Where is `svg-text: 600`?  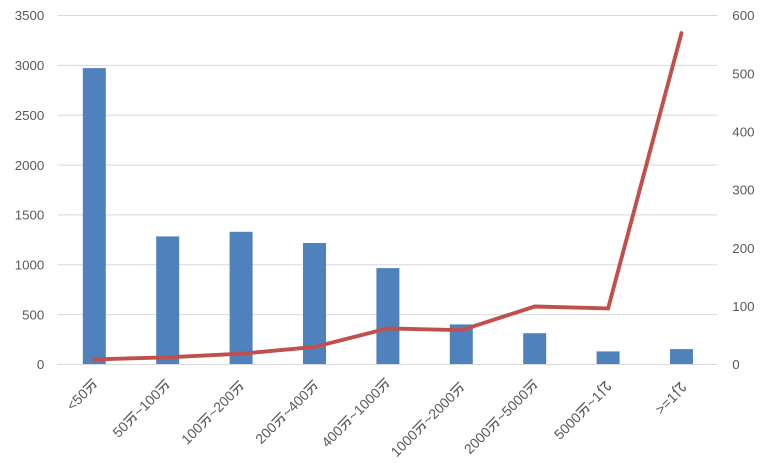 svg-text: 600 is located at coordinates (743, 15).